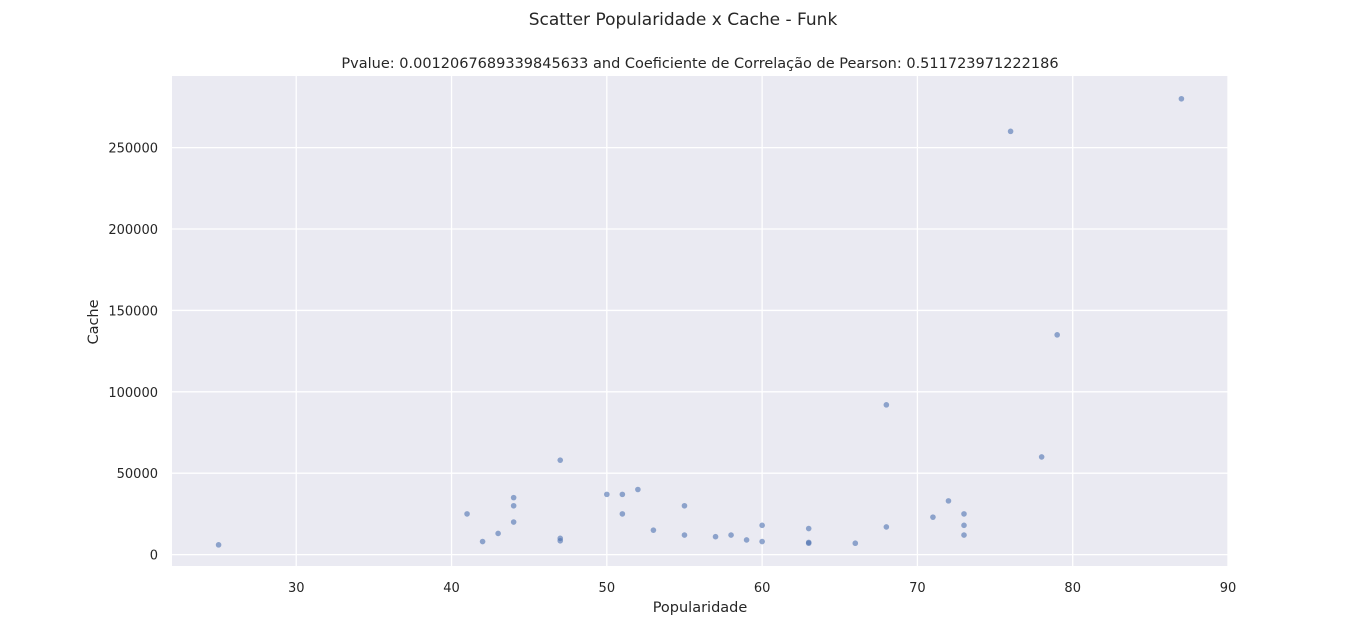  I want to click on x-tick-label: 40, so click(451, 588).